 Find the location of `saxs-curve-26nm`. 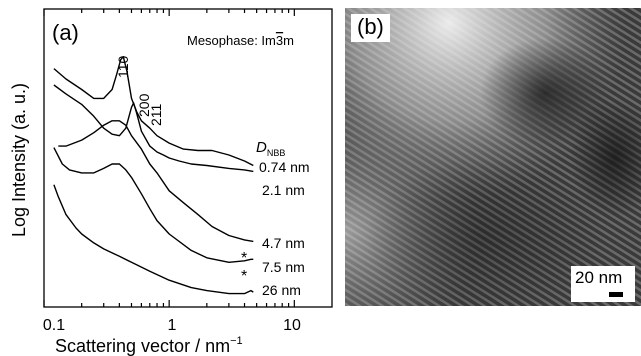

saxs-curve-26nm is located at coordinates (153, 239).